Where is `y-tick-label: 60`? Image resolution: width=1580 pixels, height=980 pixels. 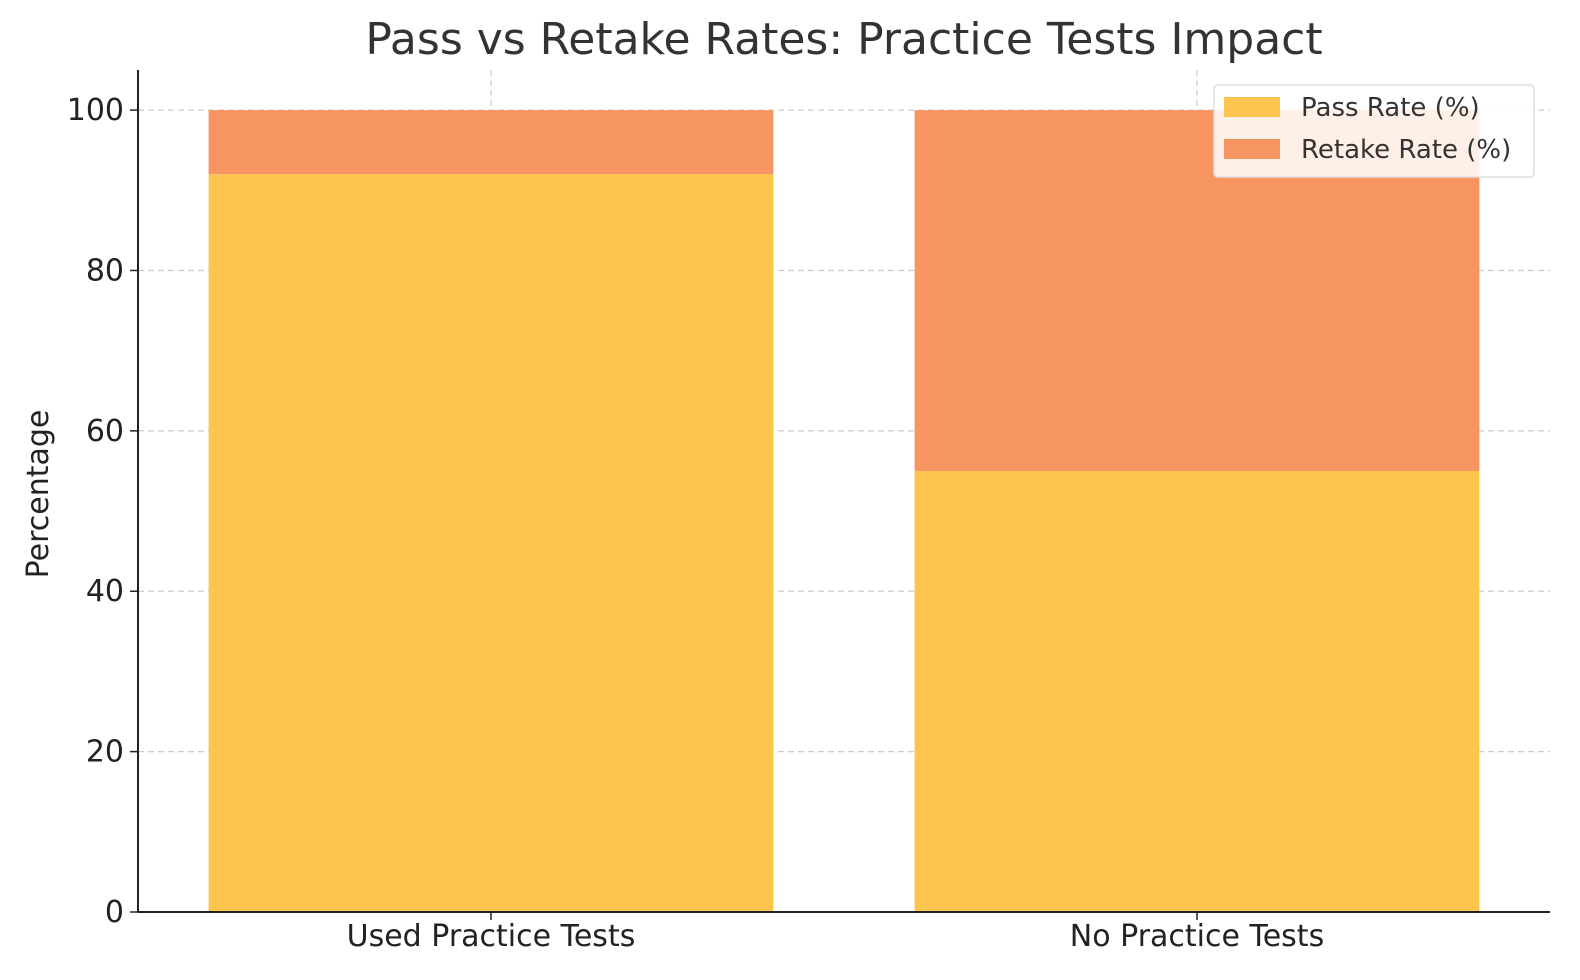
y-tick-label: 60 is located at coordinates (105, 431).